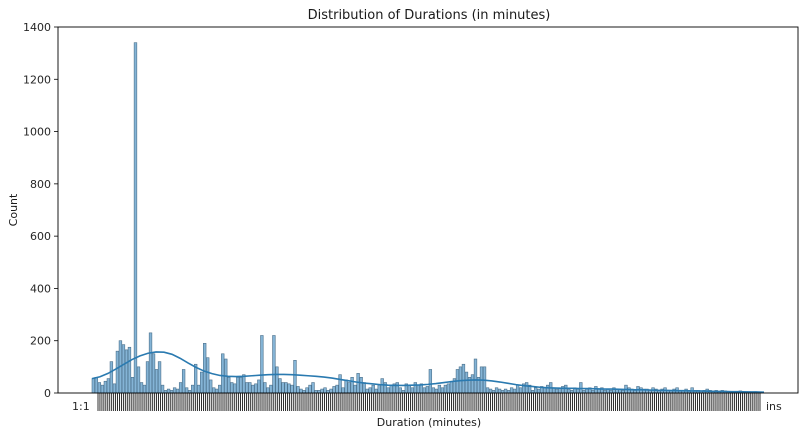 Image resolution: width=806 pixels, height=435 pixels. What do you see at coordinates (40, 210) in the screenshot?
I see `y-axis-ticks: 0 200 400 600 800 1000 1200 1400` at bounding box center [40, 210].